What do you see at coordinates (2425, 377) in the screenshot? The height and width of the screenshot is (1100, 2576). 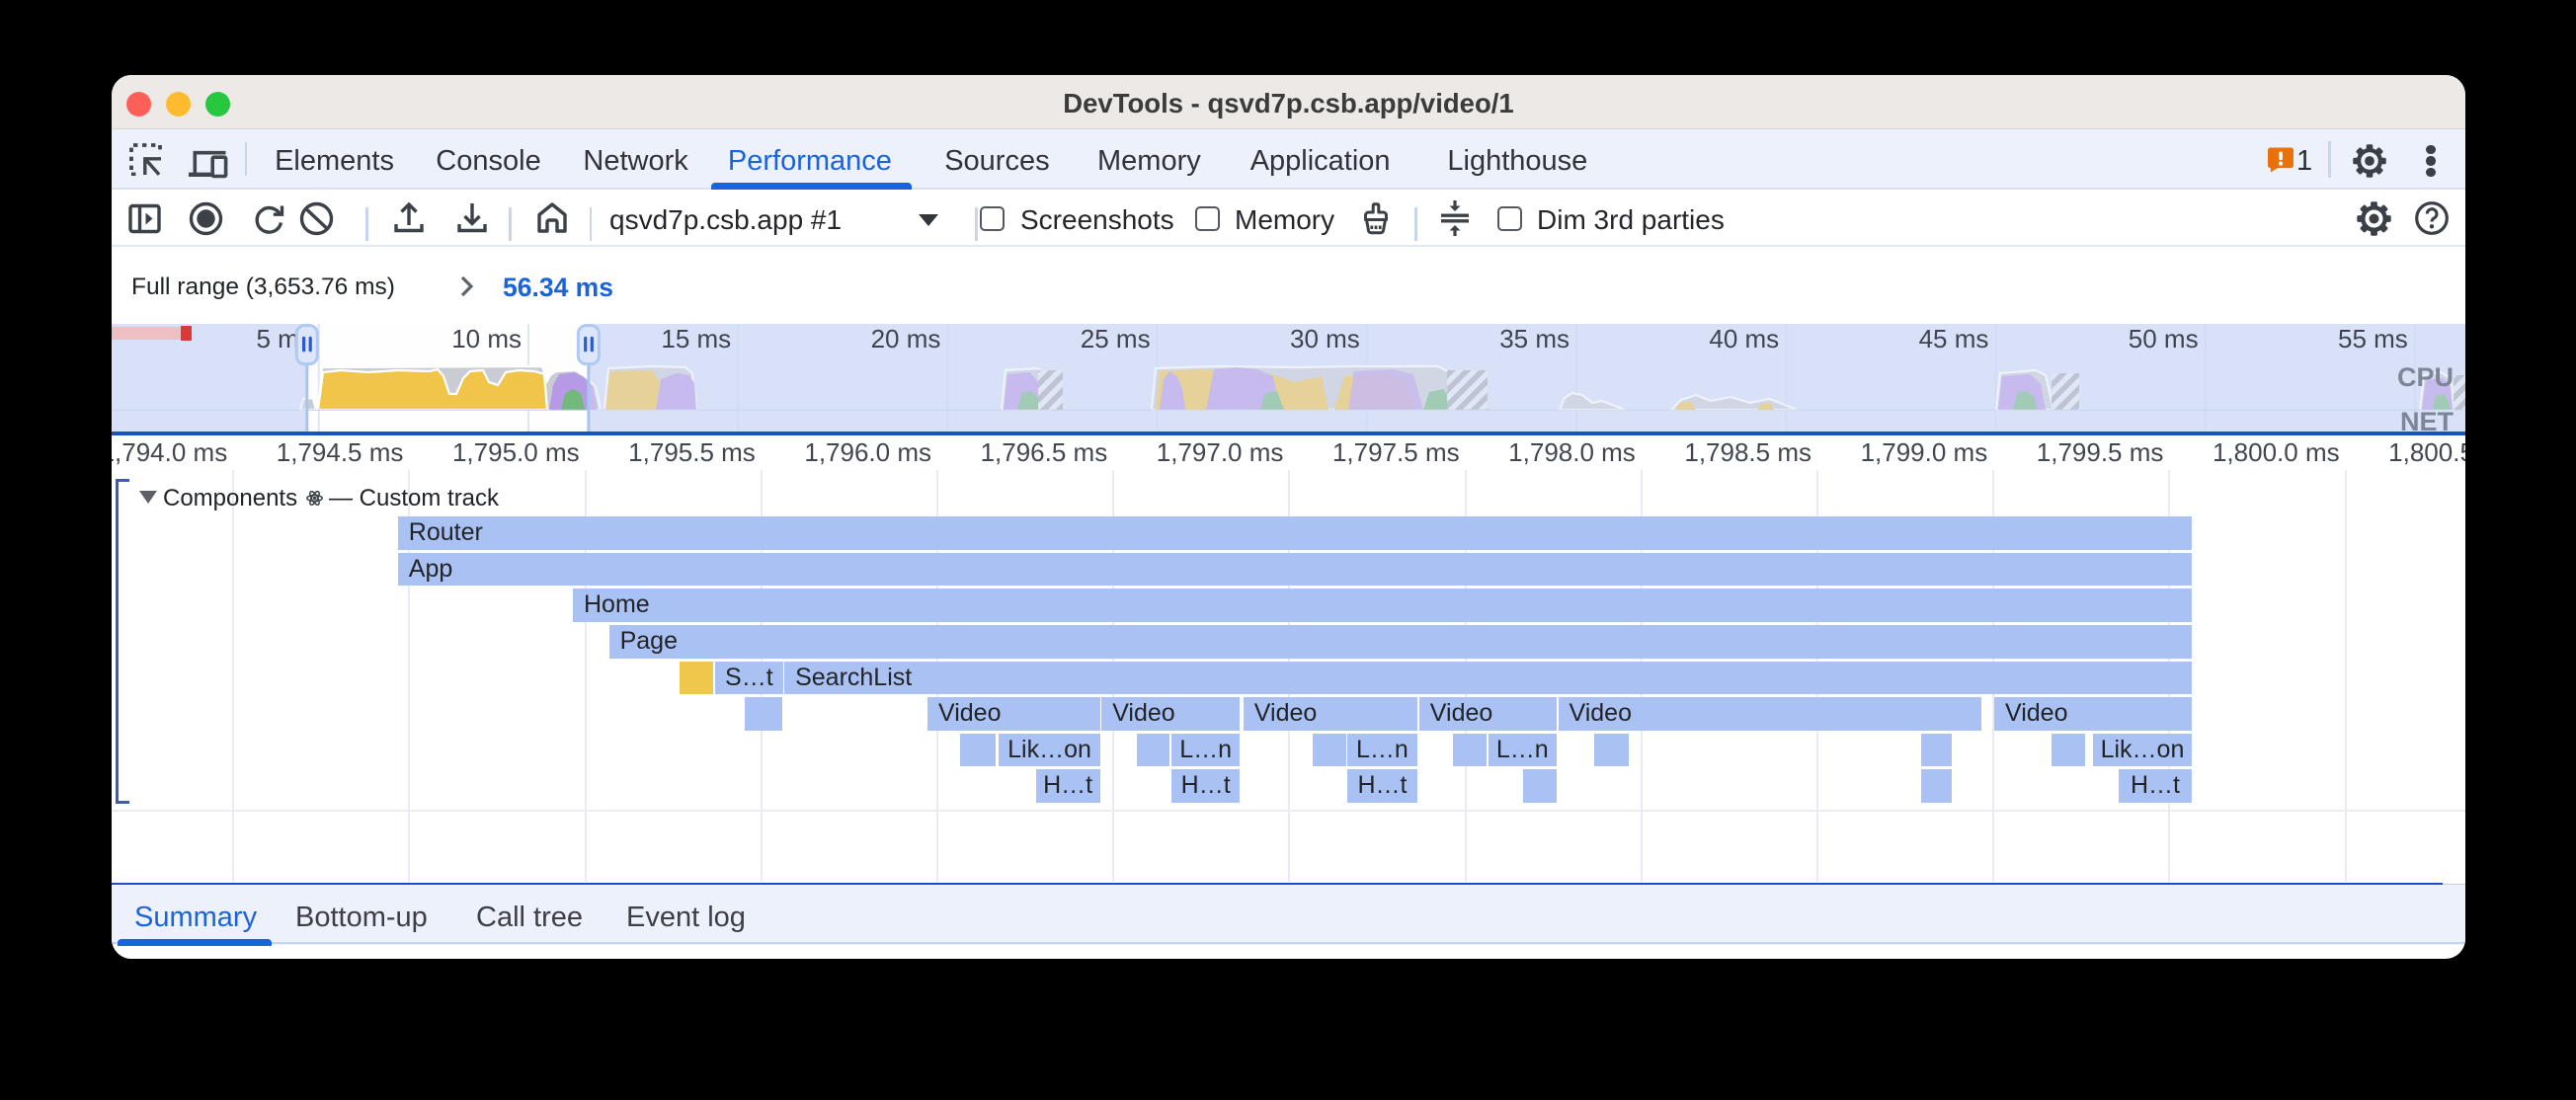 I see `svg-text: CPU` at bounding box center [2425, 377].